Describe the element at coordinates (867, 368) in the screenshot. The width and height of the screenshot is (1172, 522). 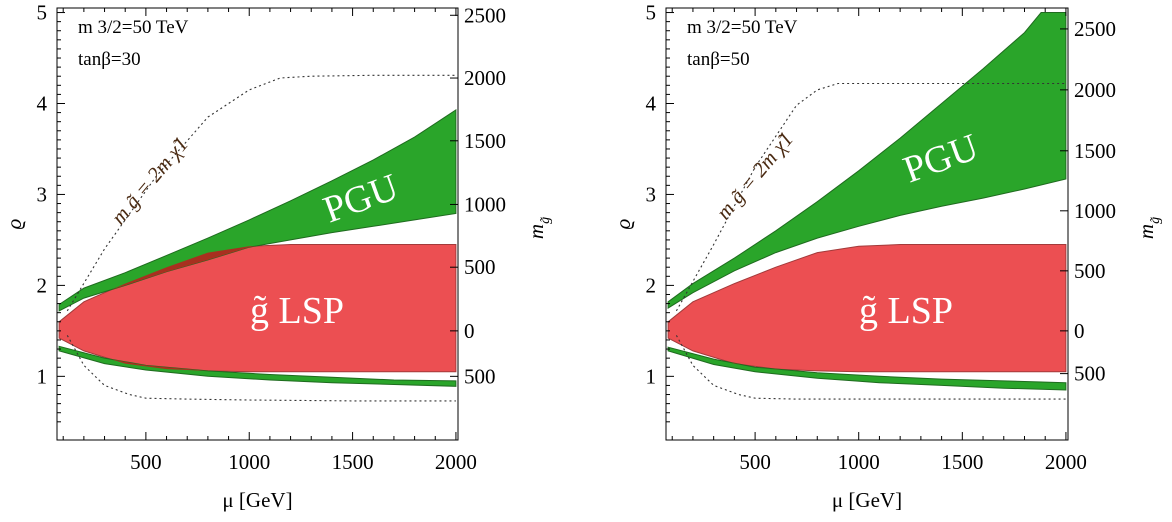
I see `pgu-lower-region` at that location.